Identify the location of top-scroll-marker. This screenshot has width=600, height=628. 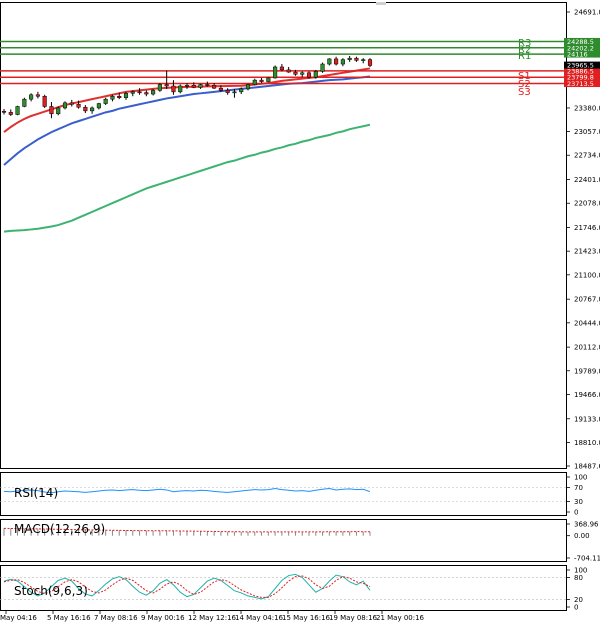
(381, 3).